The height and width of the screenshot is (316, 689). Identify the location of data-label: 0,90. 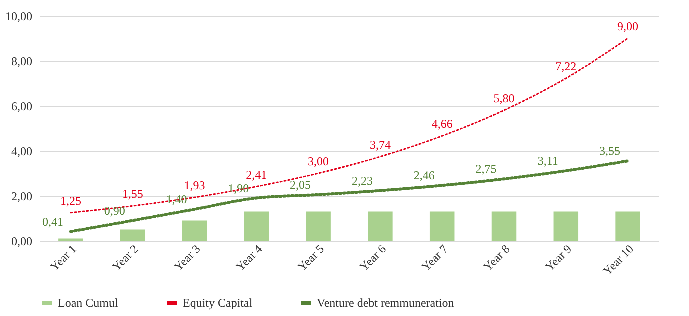
(115, 211).